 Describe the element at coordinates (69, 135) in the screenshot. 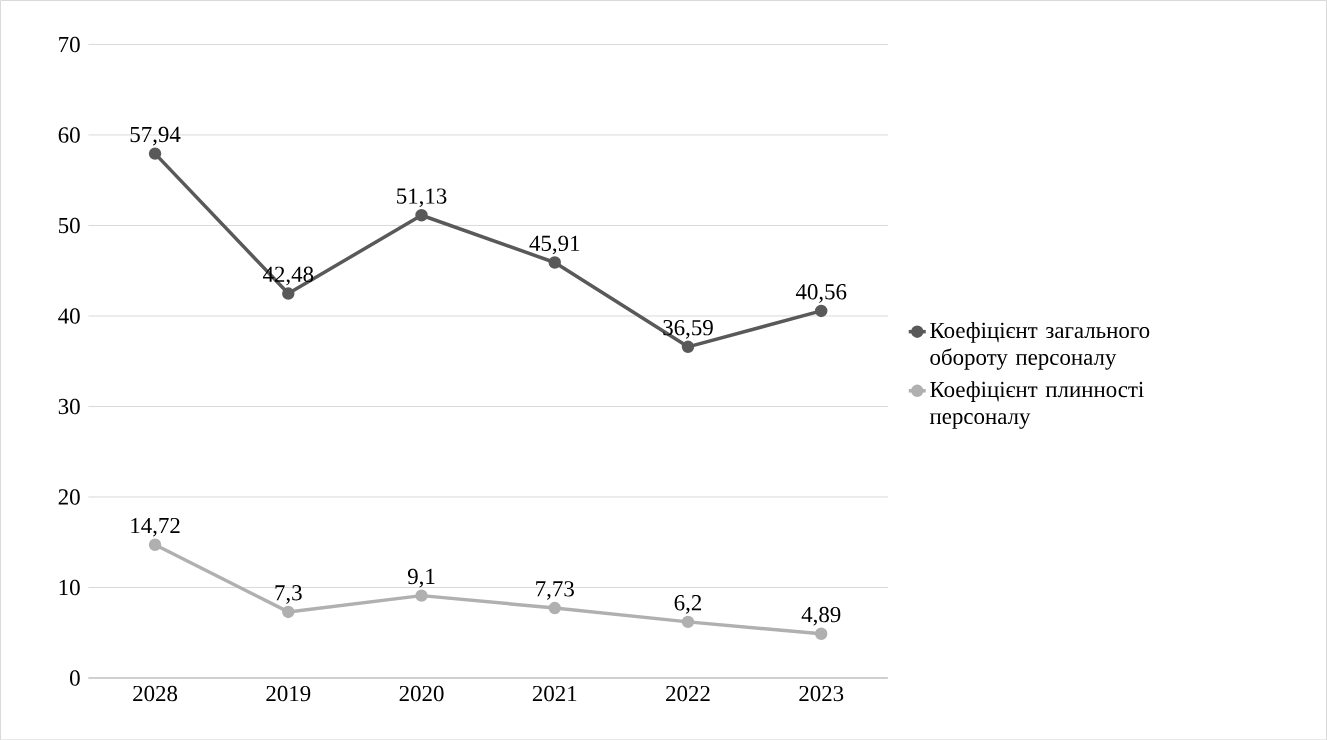

I see `y-tick-label: 60` at that location.